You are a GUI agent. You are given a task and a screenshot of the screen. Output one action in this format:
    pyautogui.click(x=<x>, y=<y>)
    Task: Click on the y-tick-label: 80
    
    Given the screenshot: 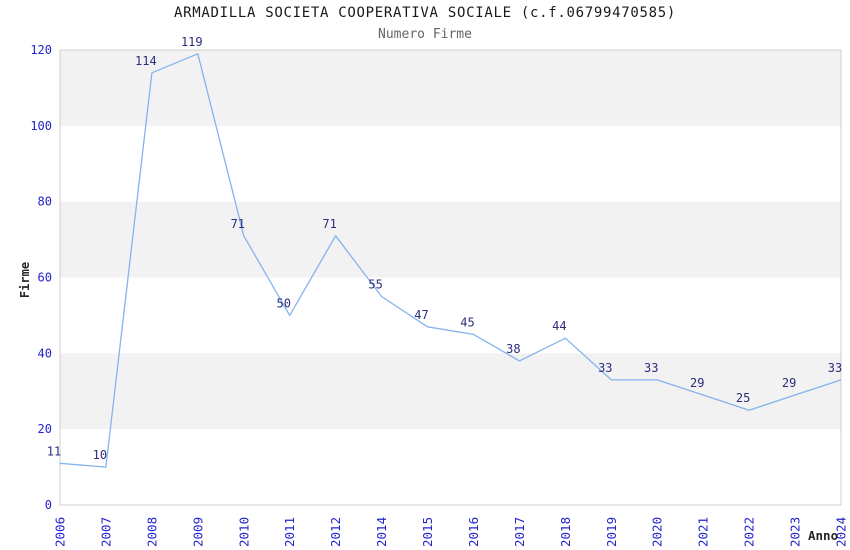 What is the action you would take?
    pyautogui.click(x=45, y=202)
    